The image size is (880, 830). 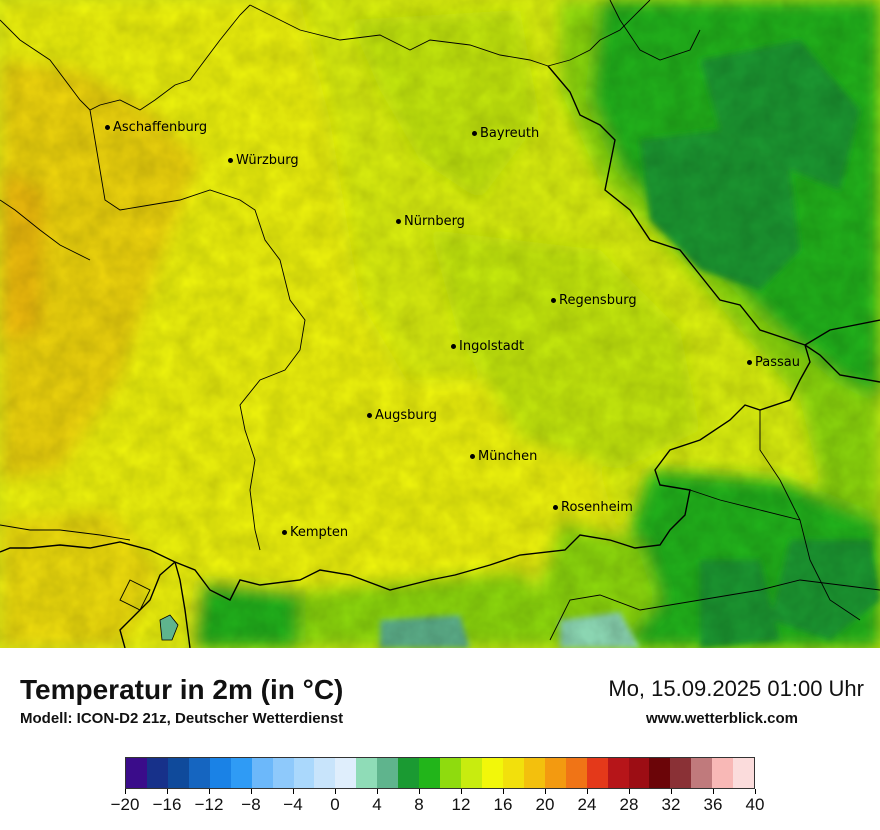 I want to click on city-label: Regensburg, so click(x=598, y=300).